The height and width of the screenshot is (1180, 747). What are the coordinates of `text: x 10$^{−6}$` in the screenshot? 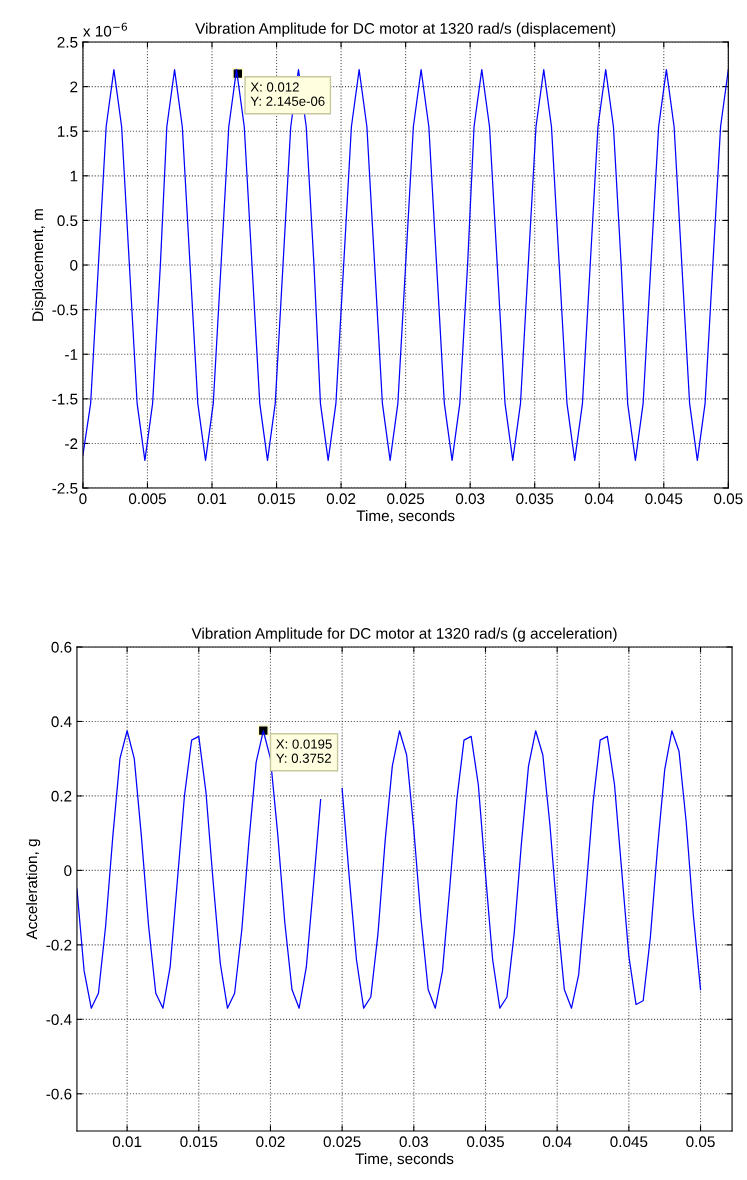 It's located at (105, 29).